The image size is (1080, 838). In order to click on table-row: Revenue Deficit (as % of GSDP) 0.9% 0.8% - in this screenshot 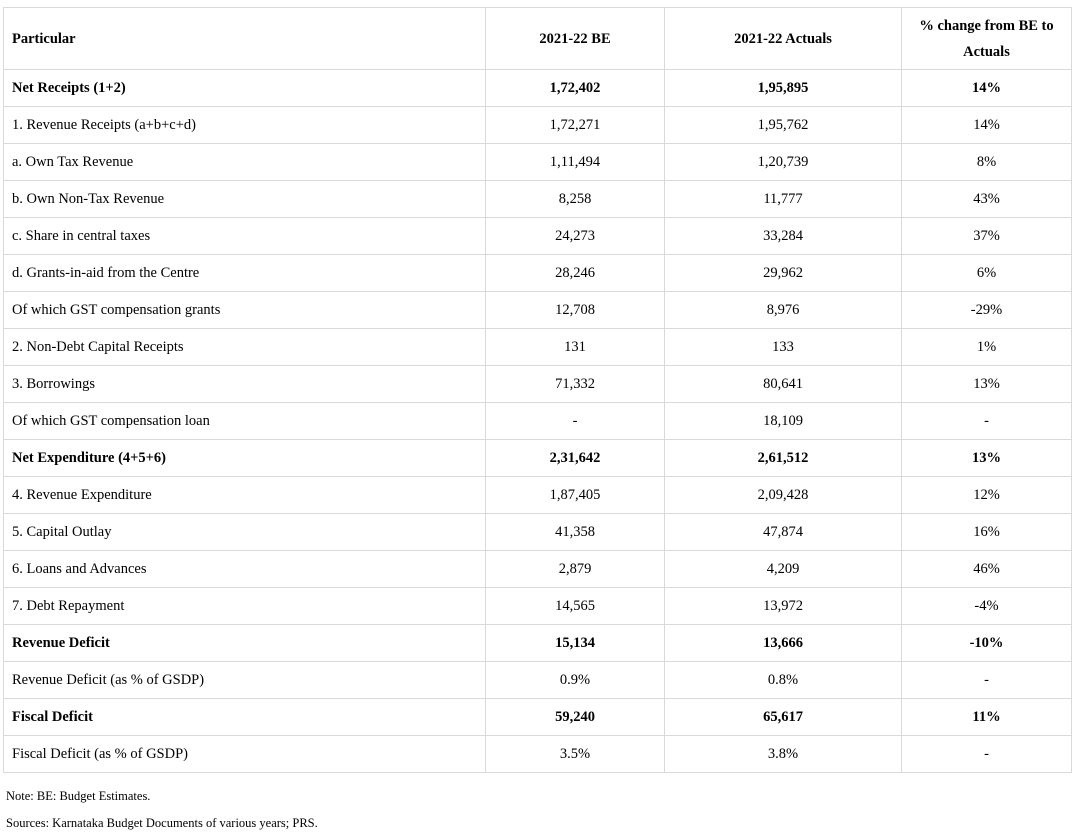, I will do `click(537, 680)`.